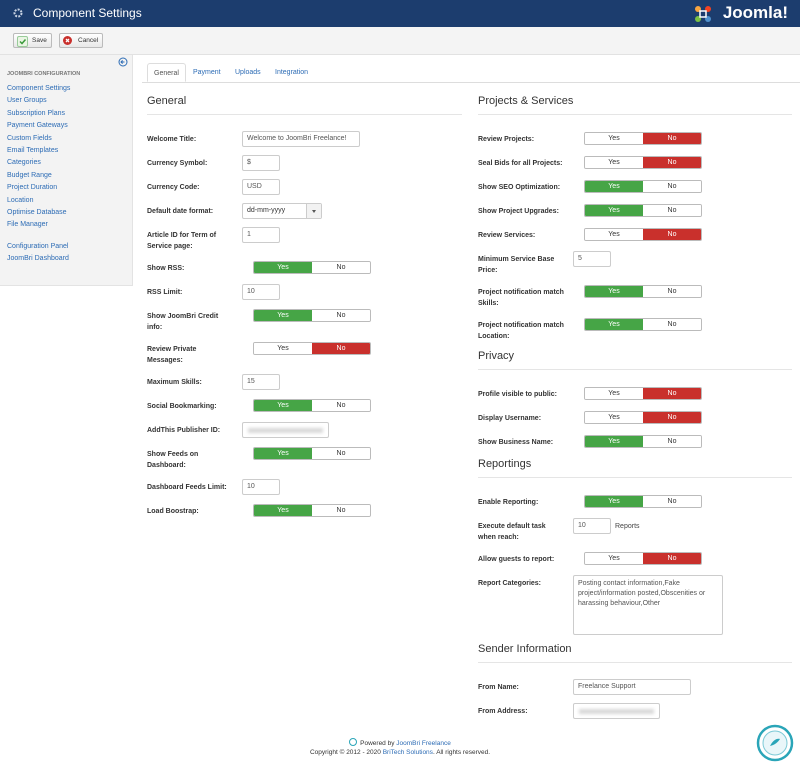 This screenshot has height=768, width=800. I want to click on form-row: Default date format: dd-mm-yyyy, so click(304, 211).